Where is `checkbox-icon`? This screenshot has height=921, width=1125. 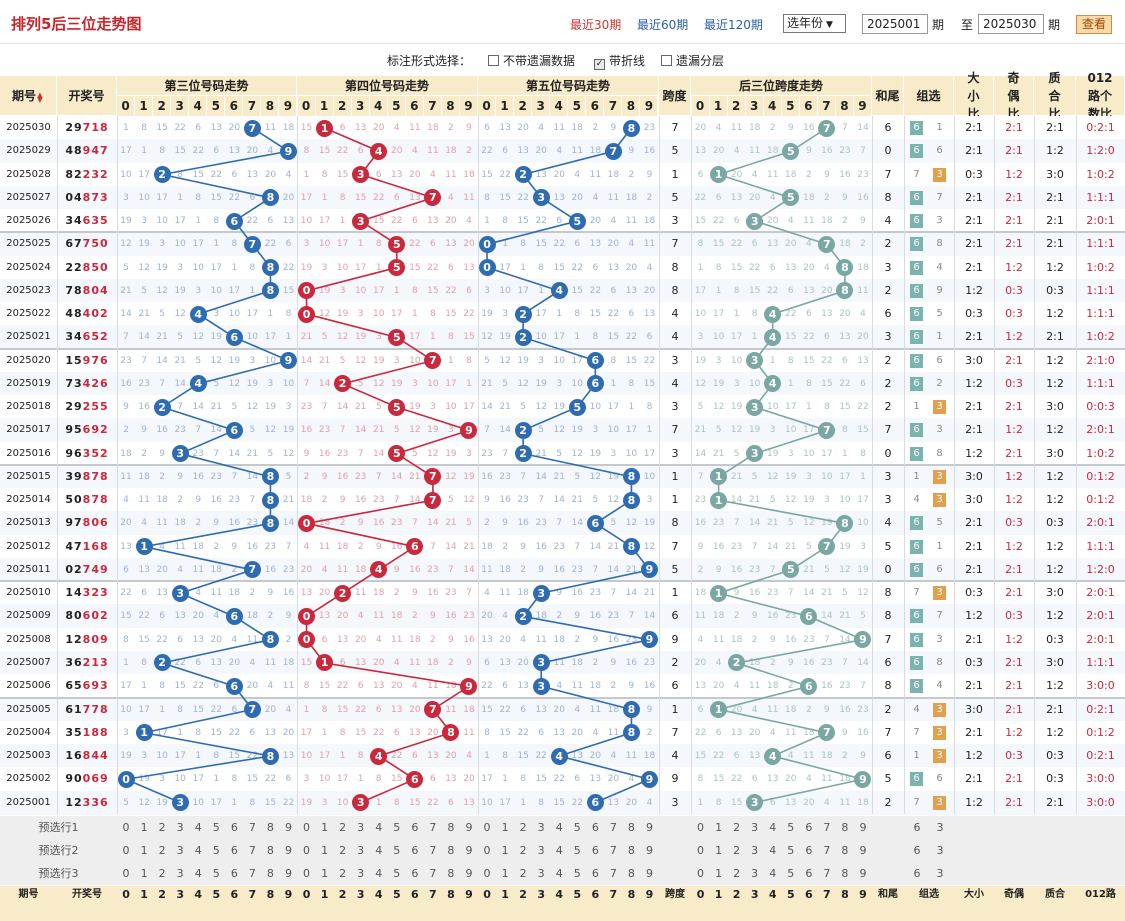 checkbox-icon is located at coordinates (493, 60).